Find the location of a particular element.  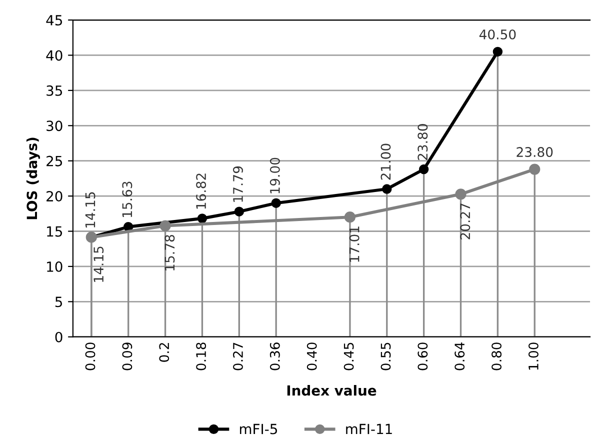

x-tick-label: 0.18 is located at coordinates (201, 356).